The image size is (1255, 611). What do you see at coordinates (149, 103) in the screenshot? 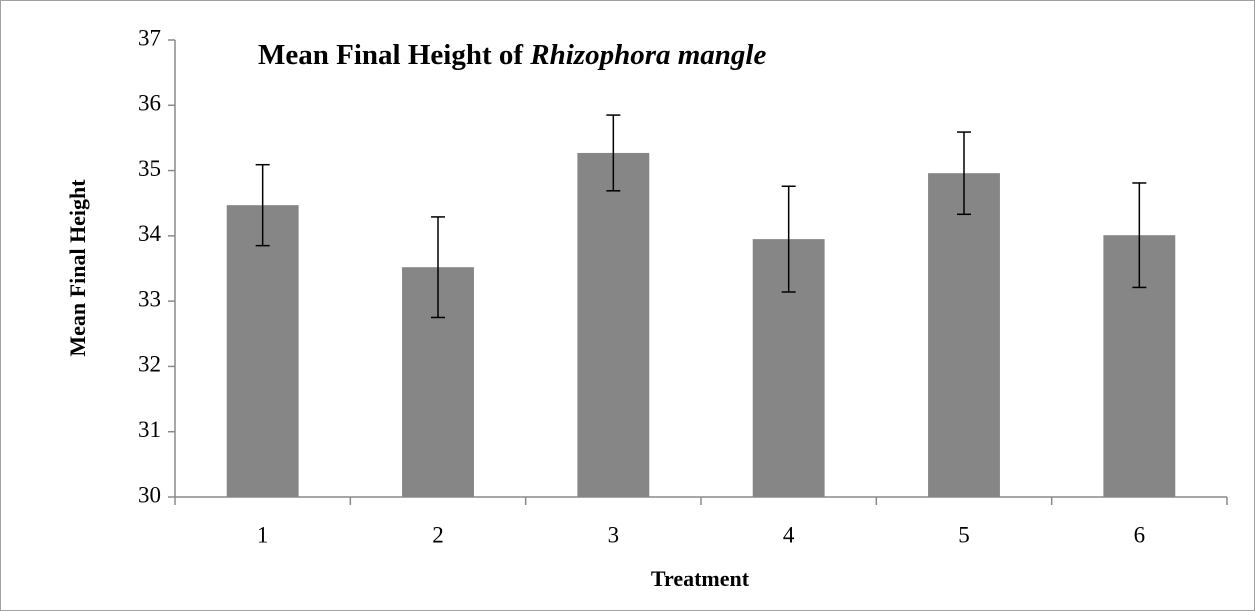
I see `y-tick-label: 36` at bounding box center [149, 103].